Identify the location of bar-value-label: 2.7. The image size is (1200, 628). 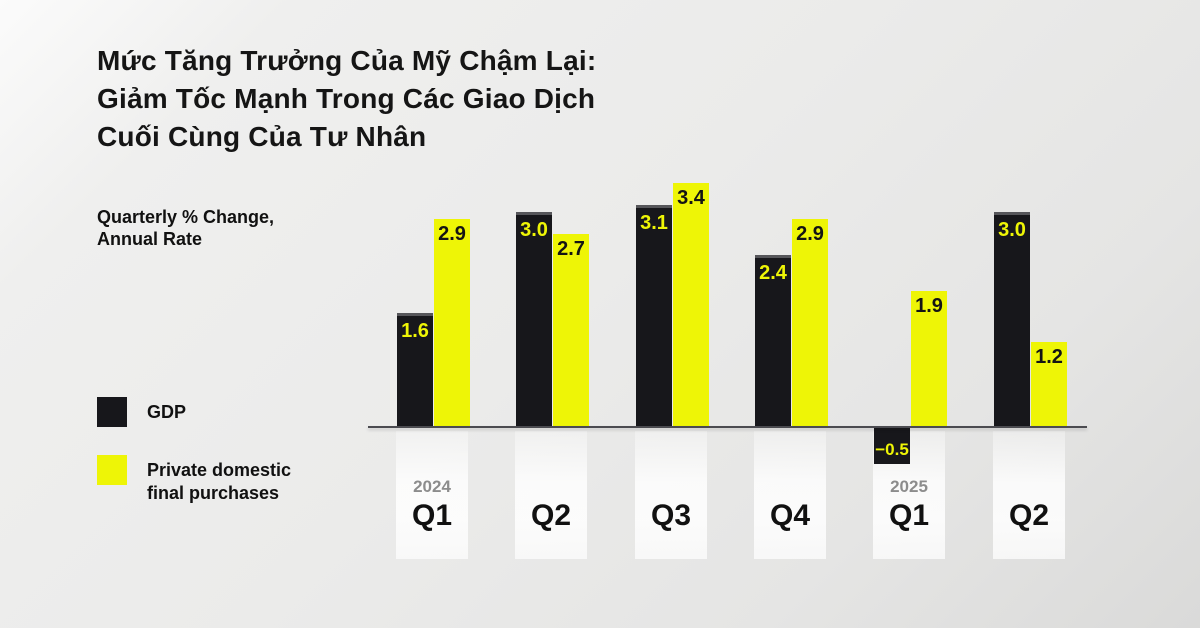
(571, 249).